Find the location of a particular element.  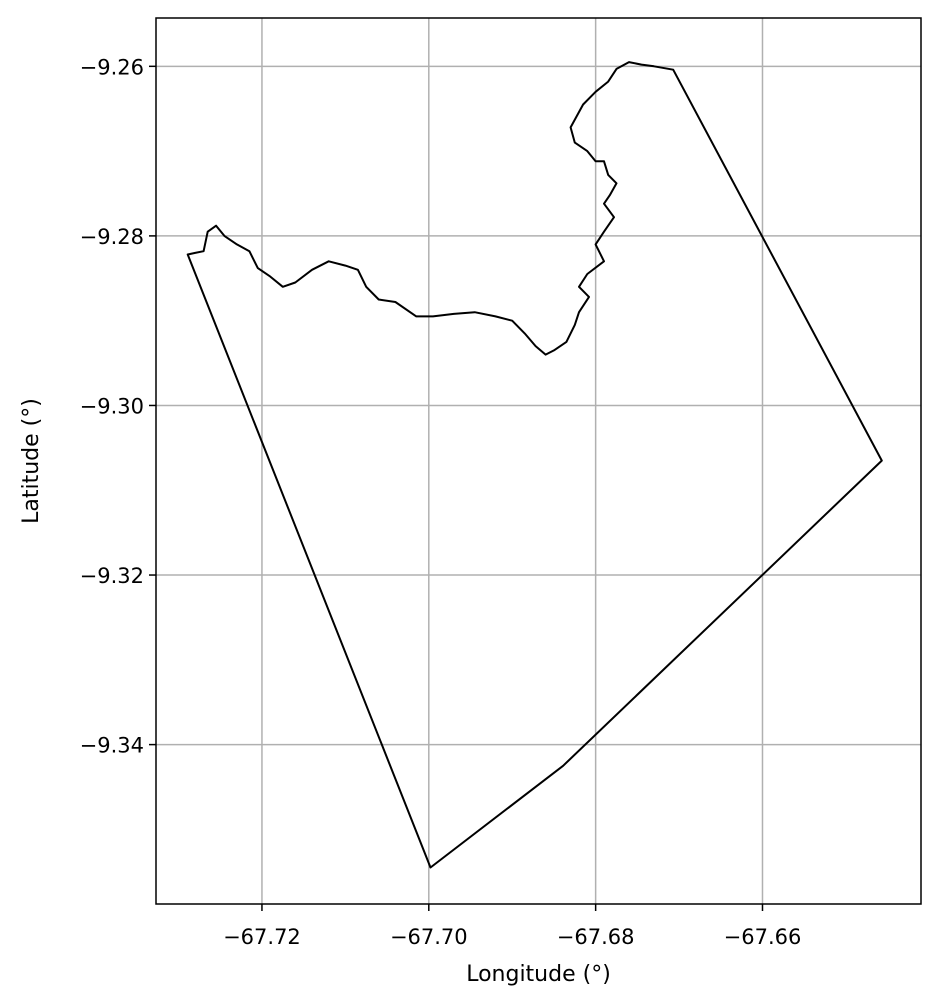

y-tick-label: −9.32 is located at coordinates (112, 576).